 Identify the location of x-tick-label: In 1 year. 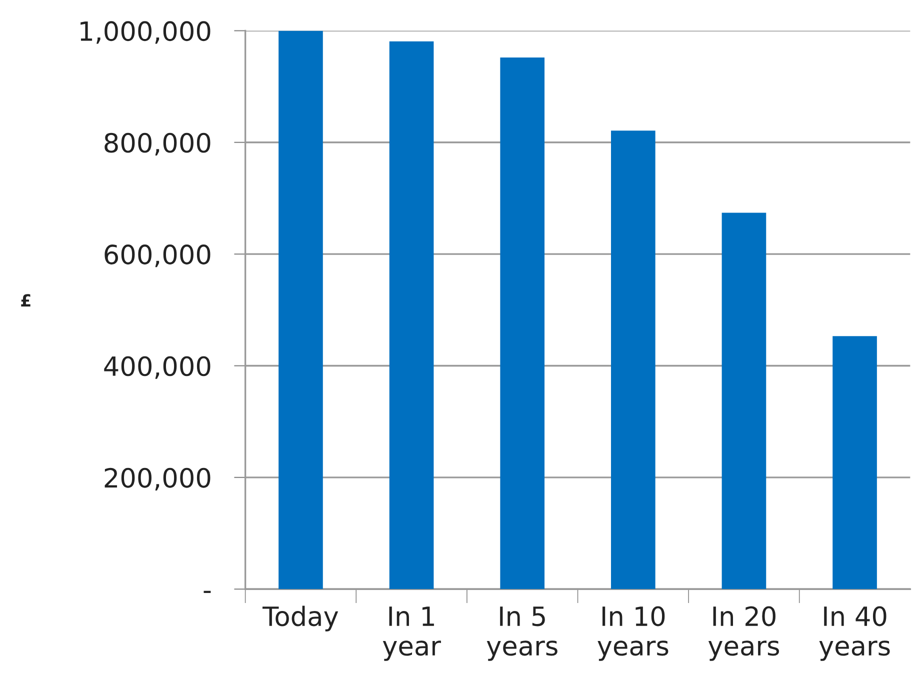
(411, 633).